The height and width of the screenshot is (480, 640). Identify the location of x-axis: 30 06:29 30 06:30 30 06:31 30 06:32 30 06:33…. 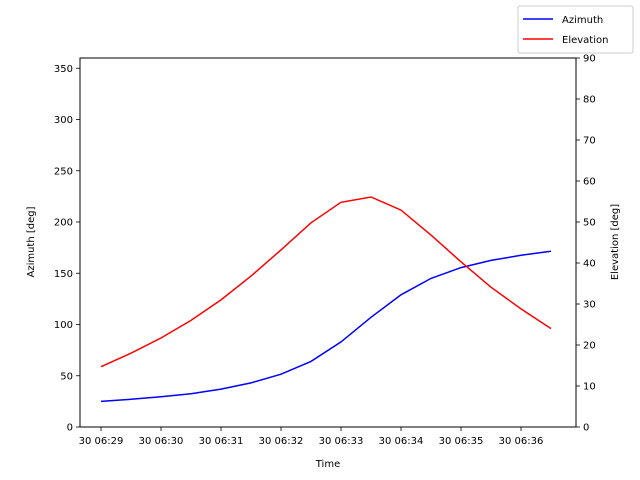
(311, 437).